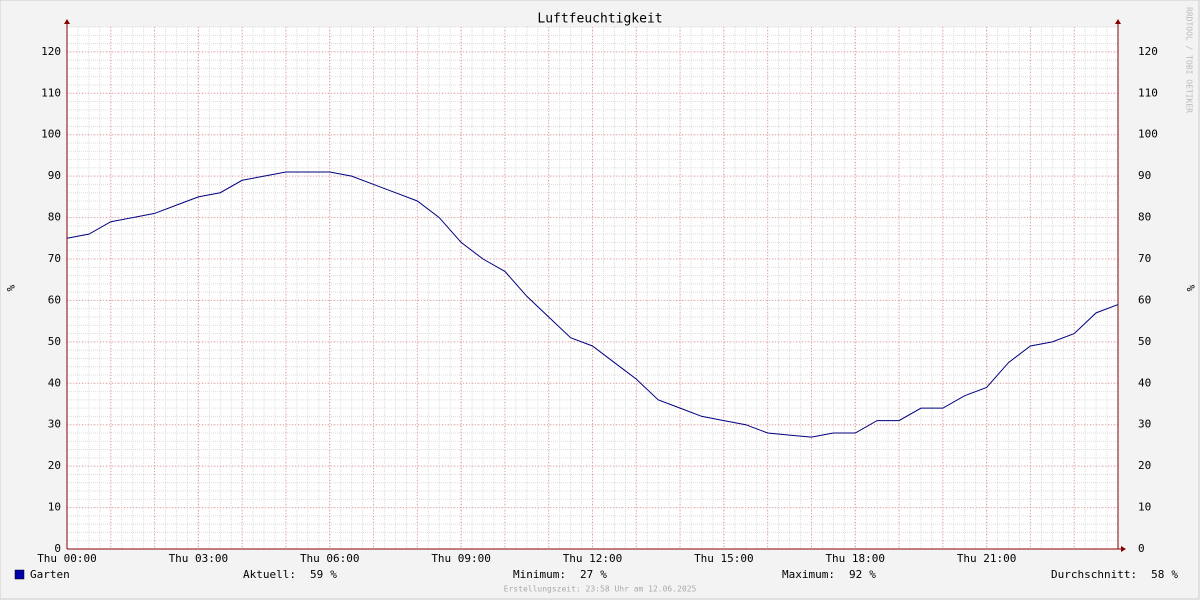 The height and width of the screenshot is (600, 1200). What do you see at coordinates (330, 558) in the screenshot?
I see `x-tick-label: Thu 06:00` at bounding box center [330, 558].